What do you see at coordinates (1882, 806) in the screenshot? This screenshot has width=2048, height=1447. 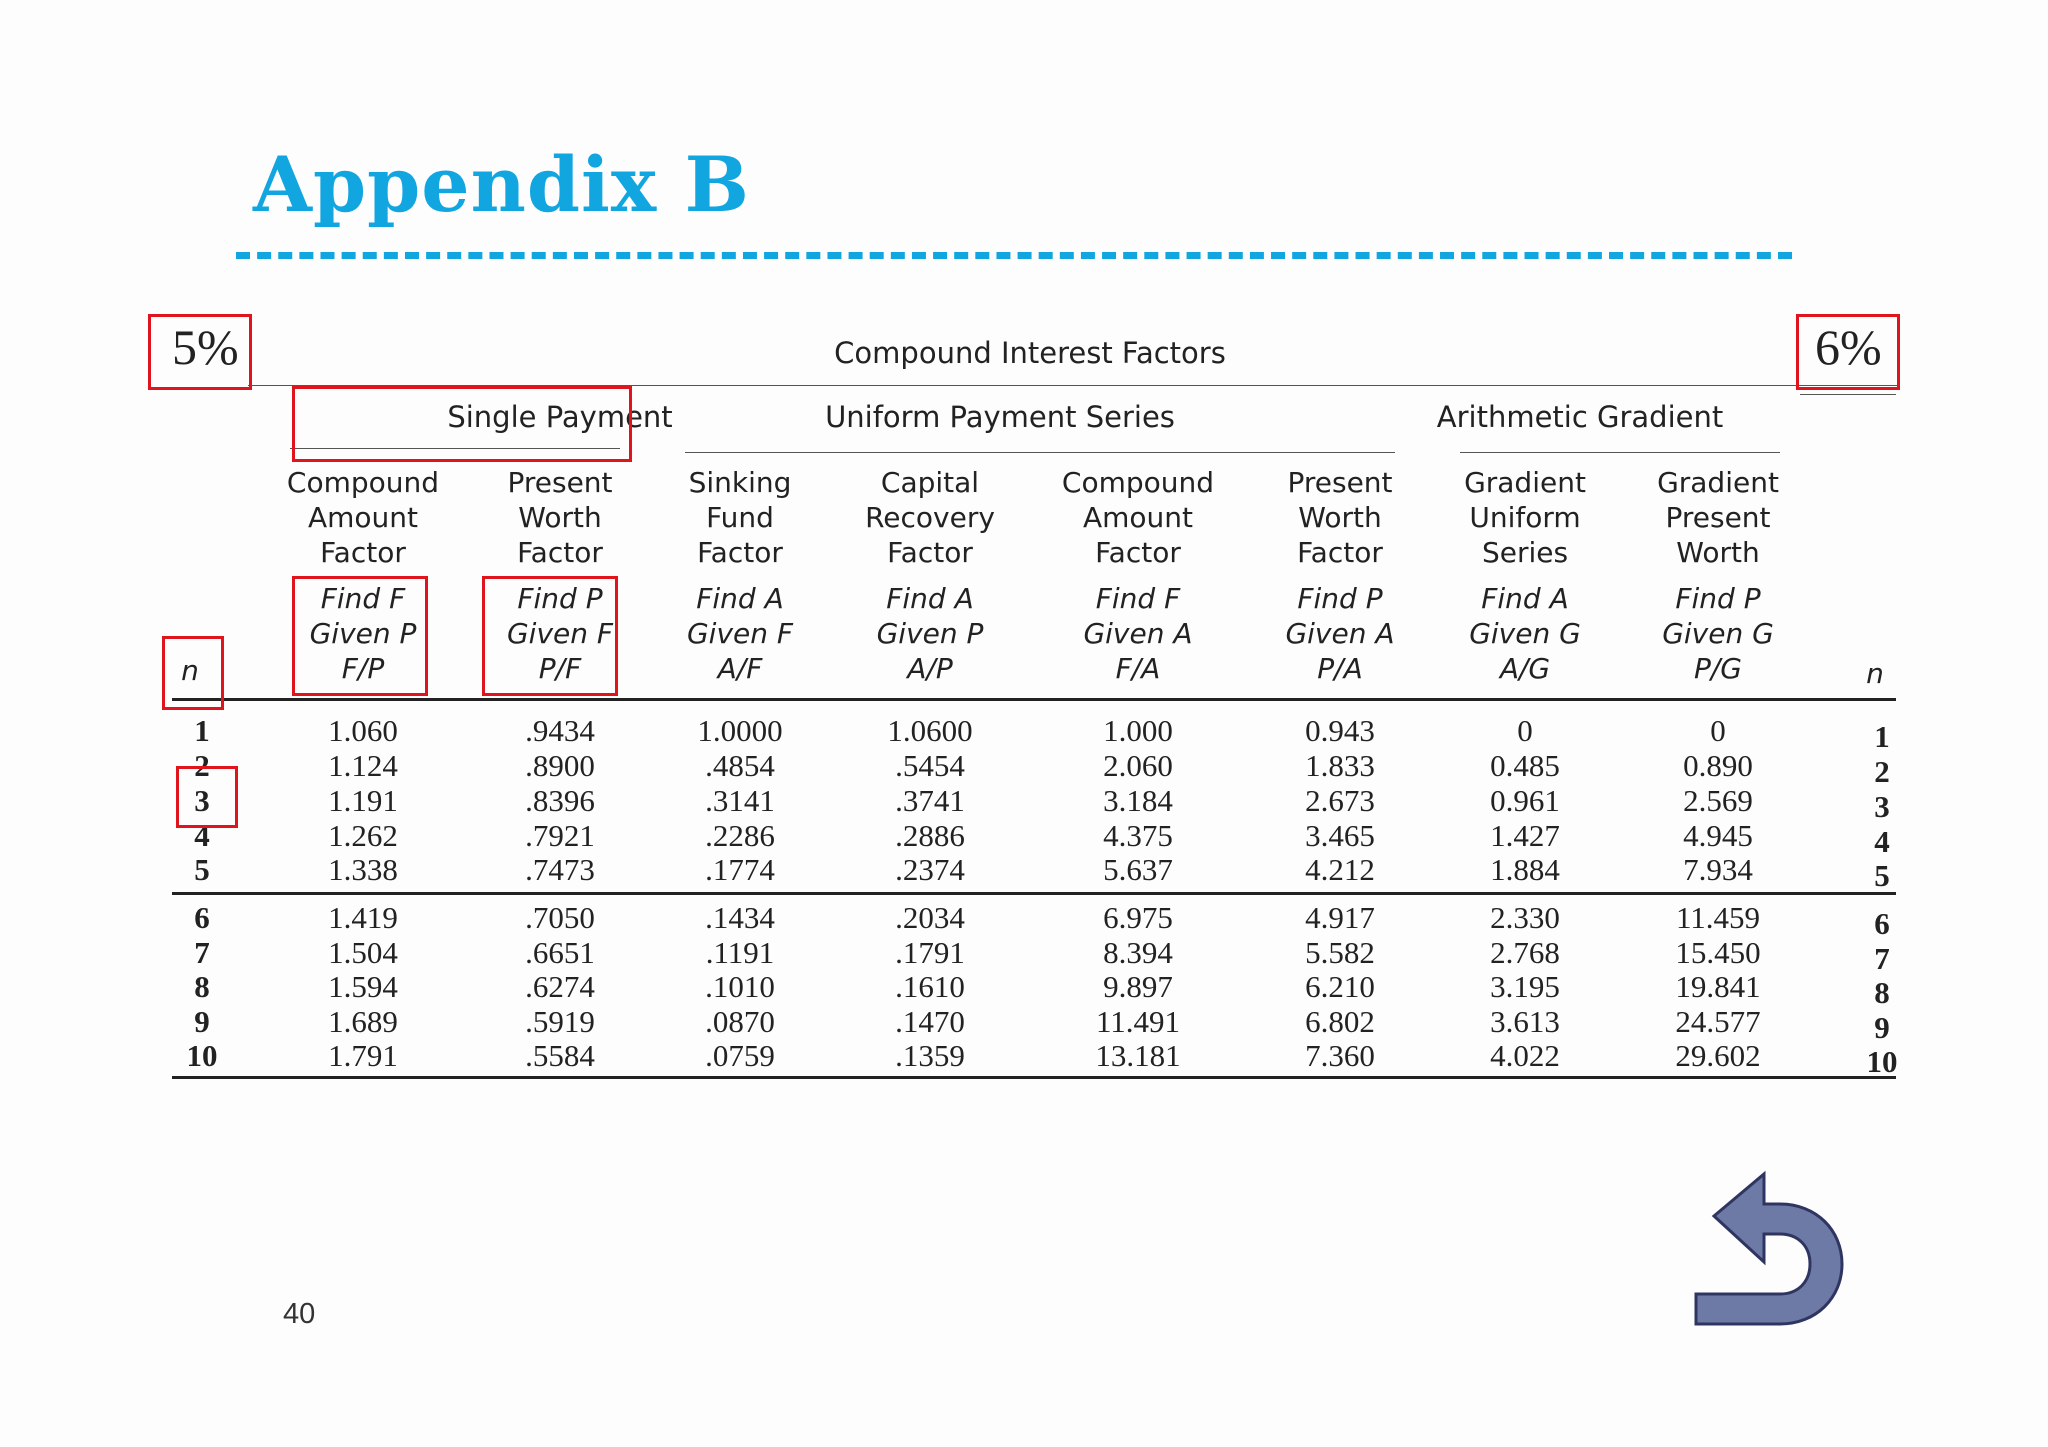 I see `row-index-right: 3` at bounding box center [1882, 806].